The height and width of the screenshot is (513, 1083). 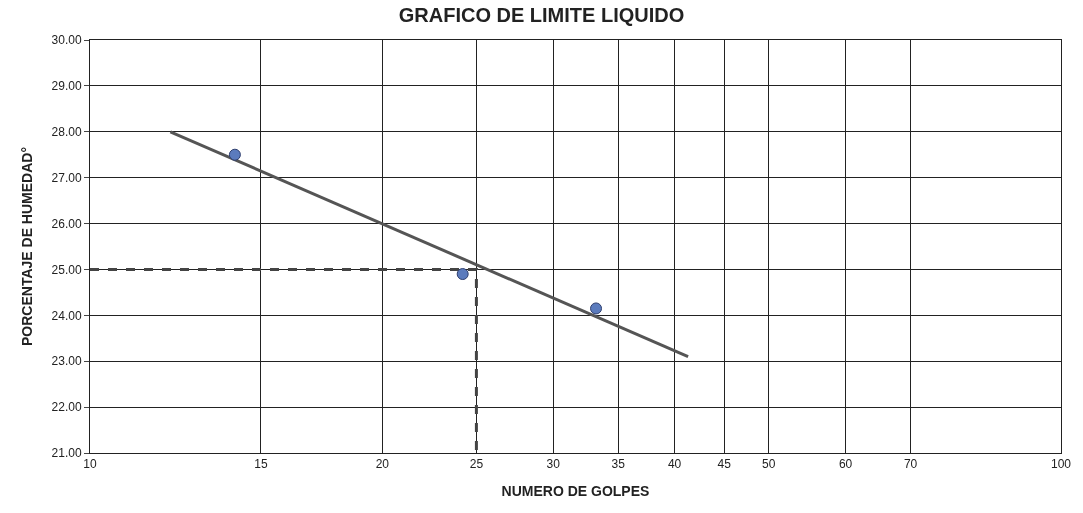 I want to click on y-tick-label: 22.00, so click(x=66, y=407).